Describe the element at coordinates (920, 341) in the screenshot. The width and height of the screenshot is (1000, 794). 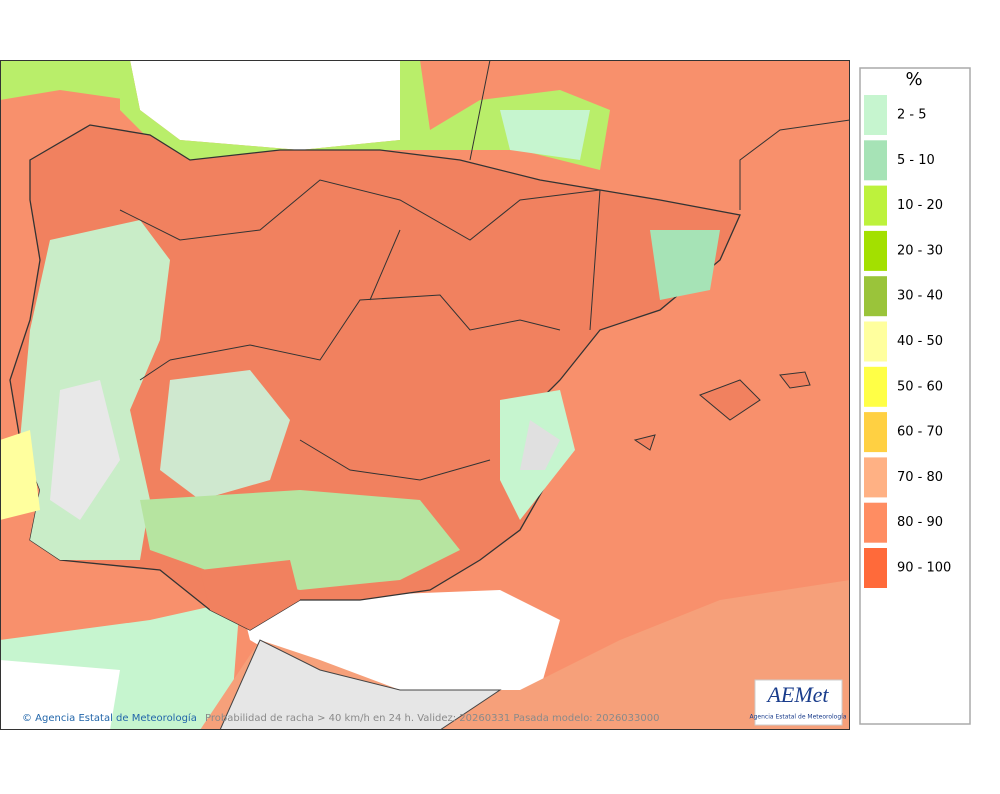
I see `legend-label: 40 - 50` at that location.